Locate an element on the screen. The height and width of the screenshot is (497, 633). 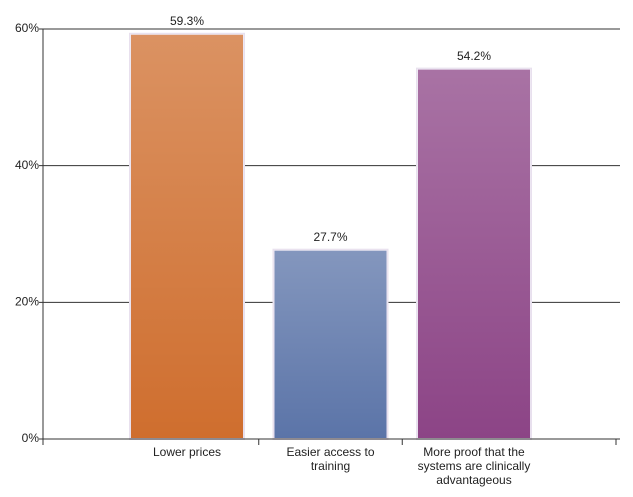
x-tick-label: Easier access to training is located at coordinates (330, 459).